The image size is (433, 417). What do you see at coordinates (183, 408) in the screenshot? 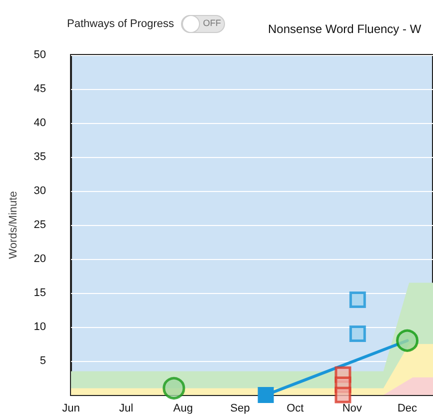
I see `x-tick-label: Aug` at bounding box center [183, 408].